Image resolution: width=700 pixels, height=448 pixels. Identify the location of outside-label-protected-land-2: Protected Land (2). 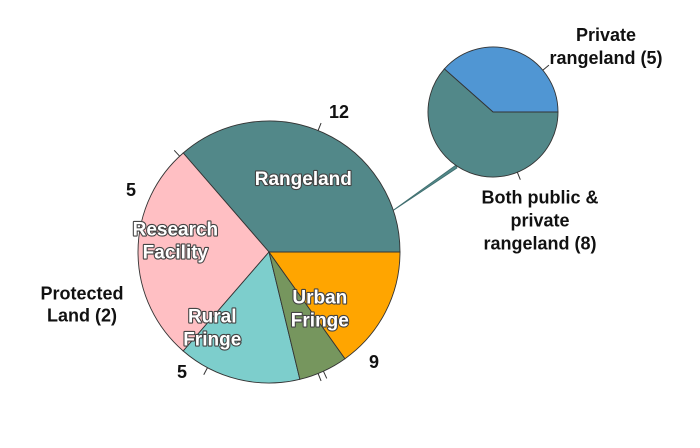
(81, 304).